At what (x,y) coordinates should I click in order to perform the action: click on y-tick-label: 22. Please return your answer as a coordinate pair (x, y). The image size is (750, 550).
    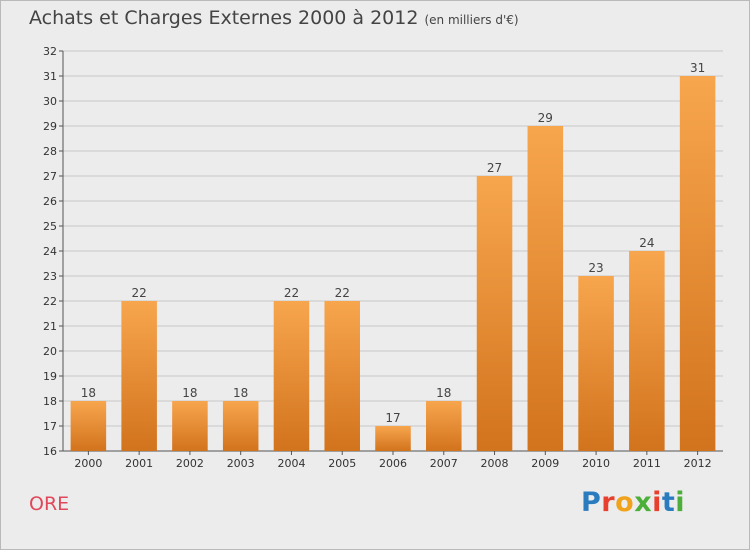
    Looking at the image, I should click on (50, 301).